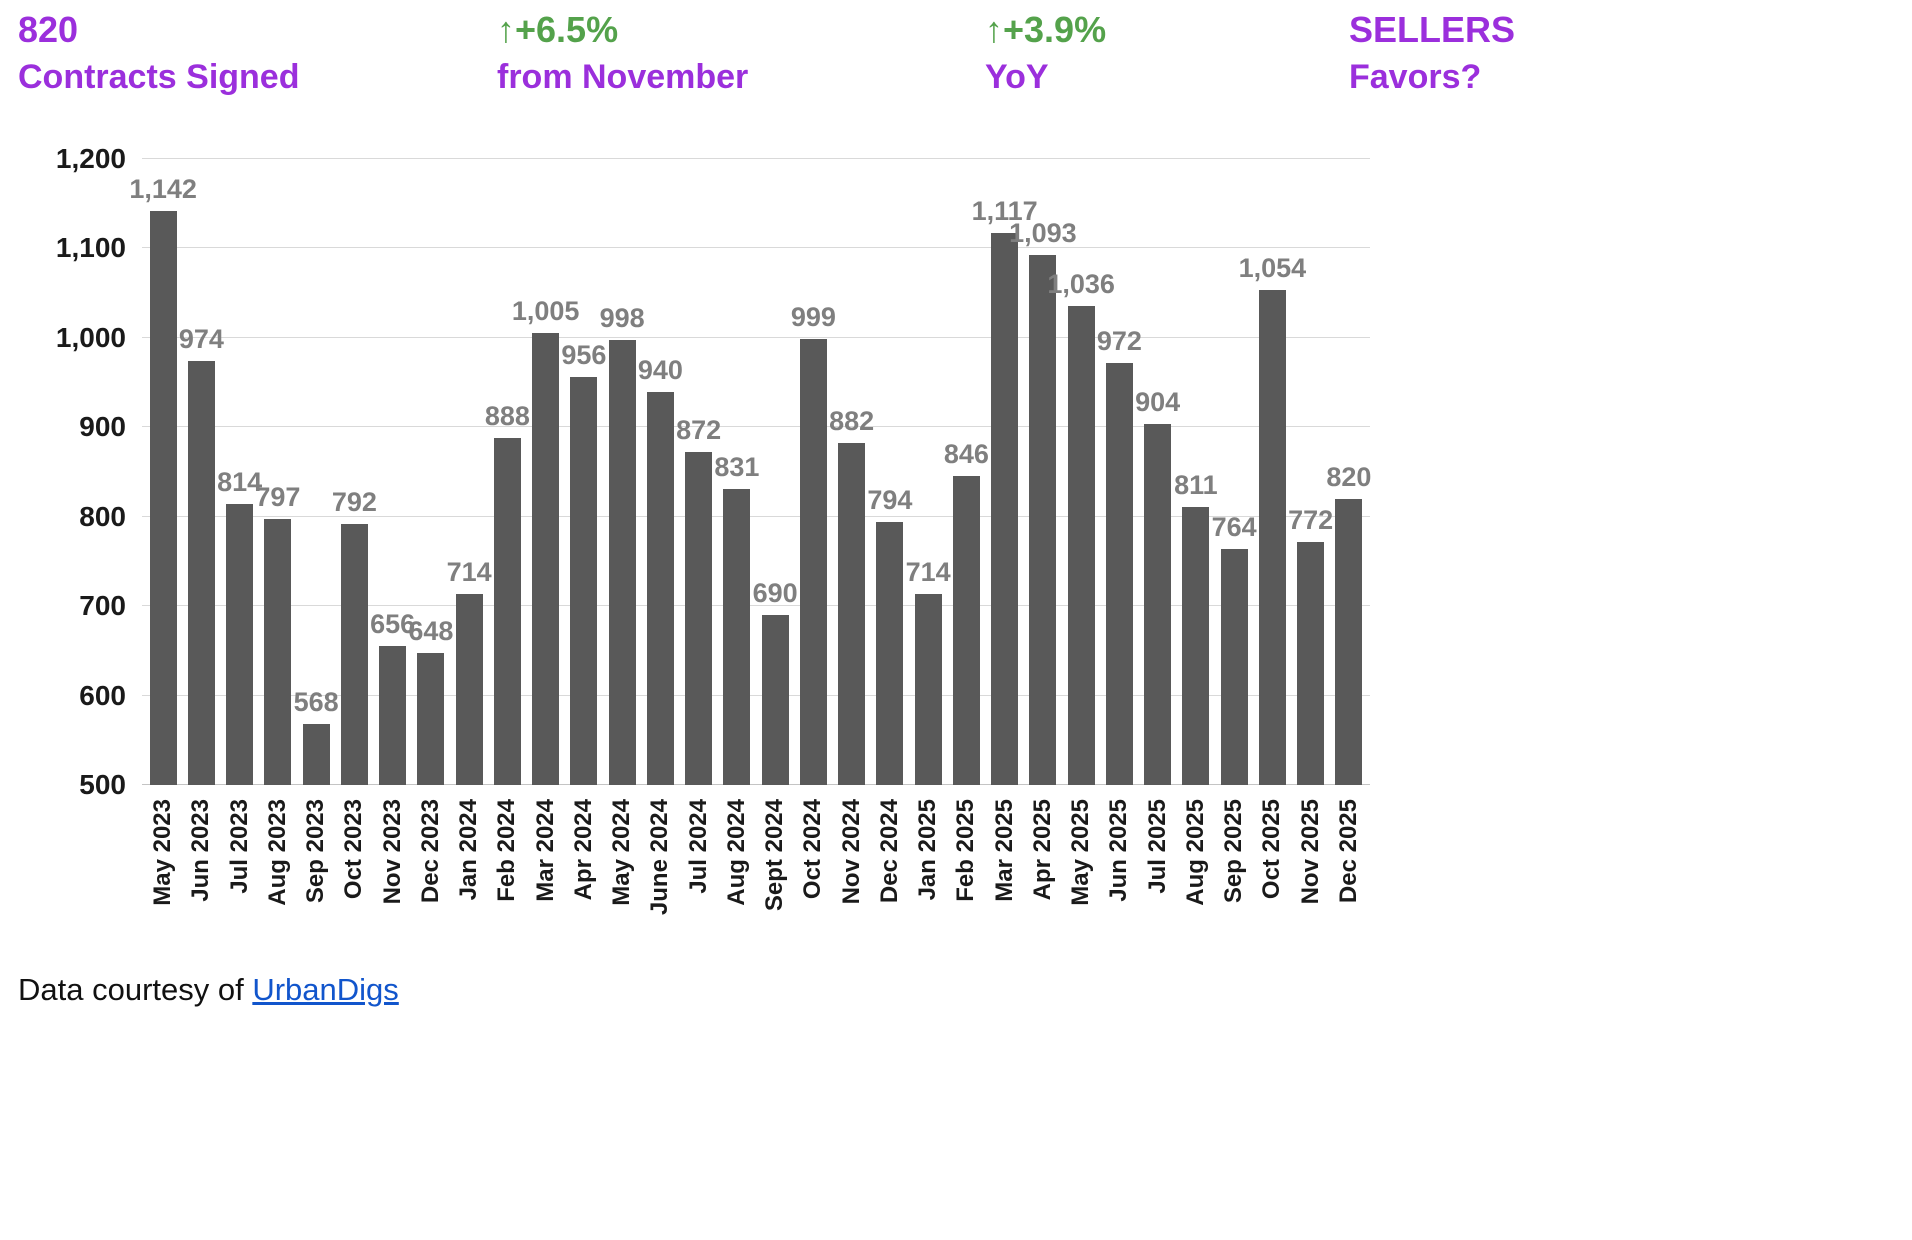 This screenshot has width=1912, height=1240. I want to click on x-tick: Sep 2023, so click(316, 873).